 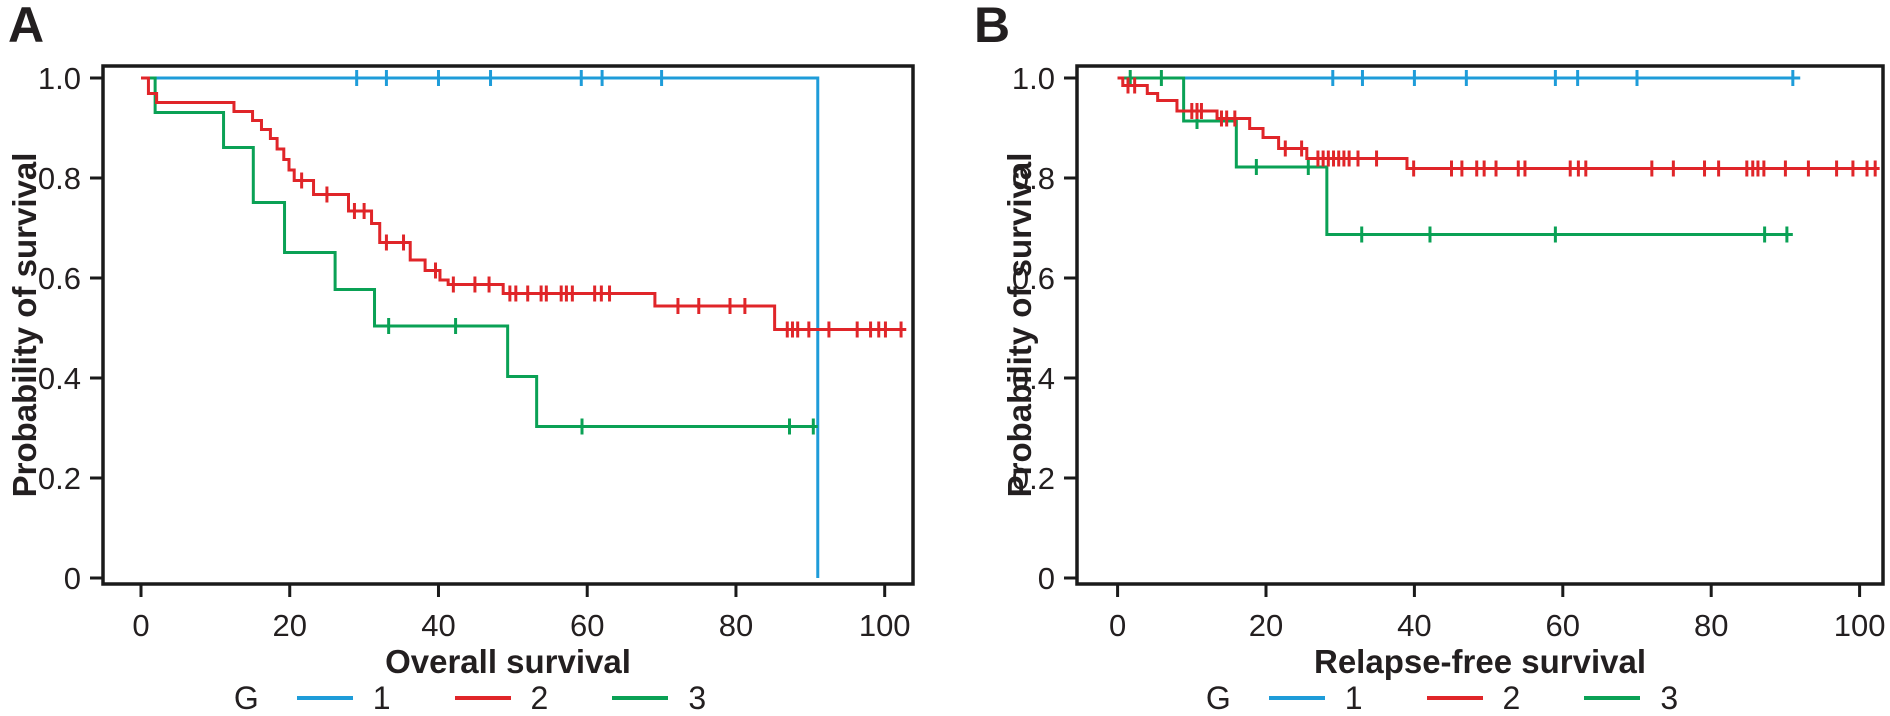 I want to click on panel-b-x-axis-title: Relapse-free survival, so click(x=1479, y=661).